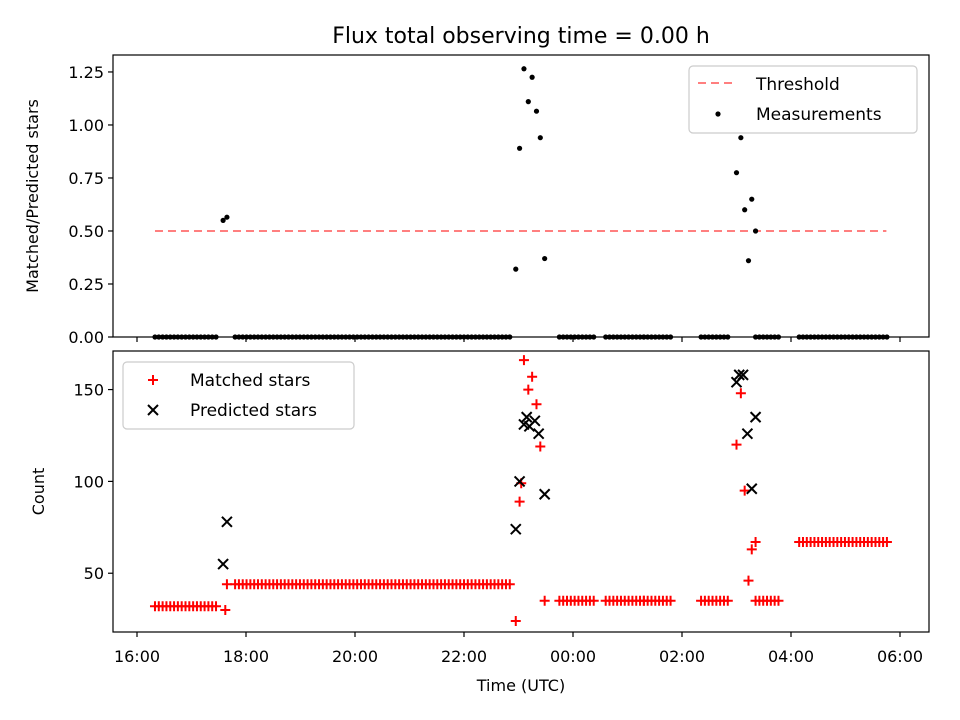  Describe the element at coordinates (520, 685) in the screenshot. I see `x-axis-label: Time (UTC)` at that location.